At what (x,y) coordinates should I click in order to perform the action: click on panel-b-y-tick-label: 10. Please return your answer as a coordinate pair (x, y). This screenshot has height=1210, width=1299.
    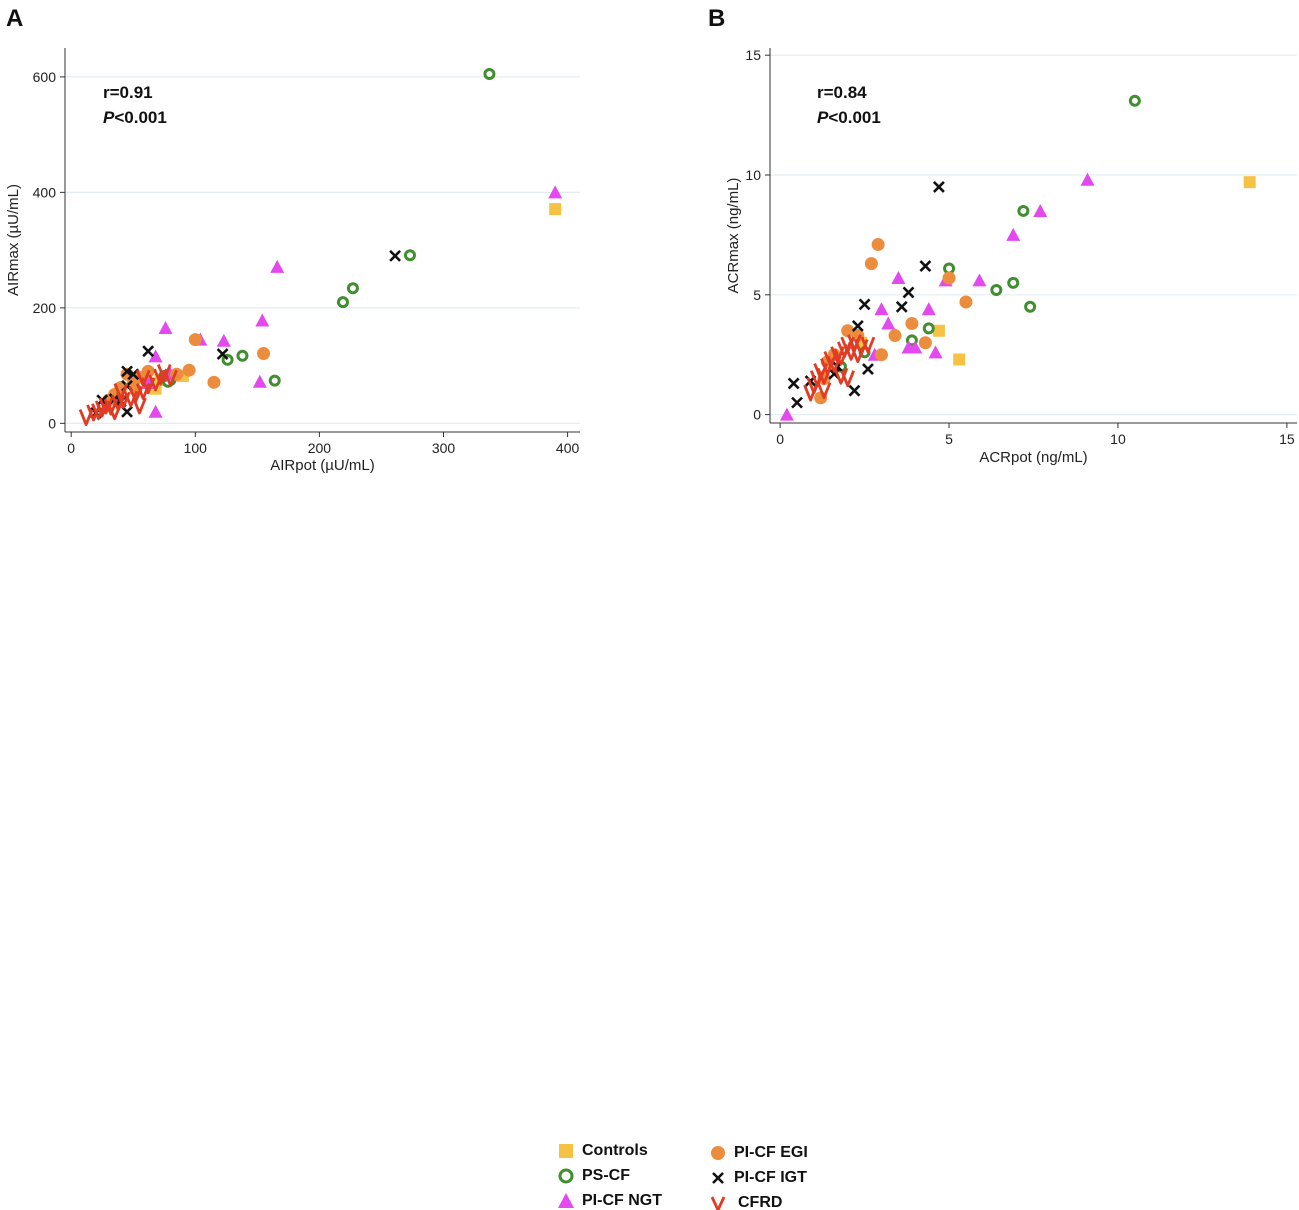
    Looking at the image, I should click on (753, 175).